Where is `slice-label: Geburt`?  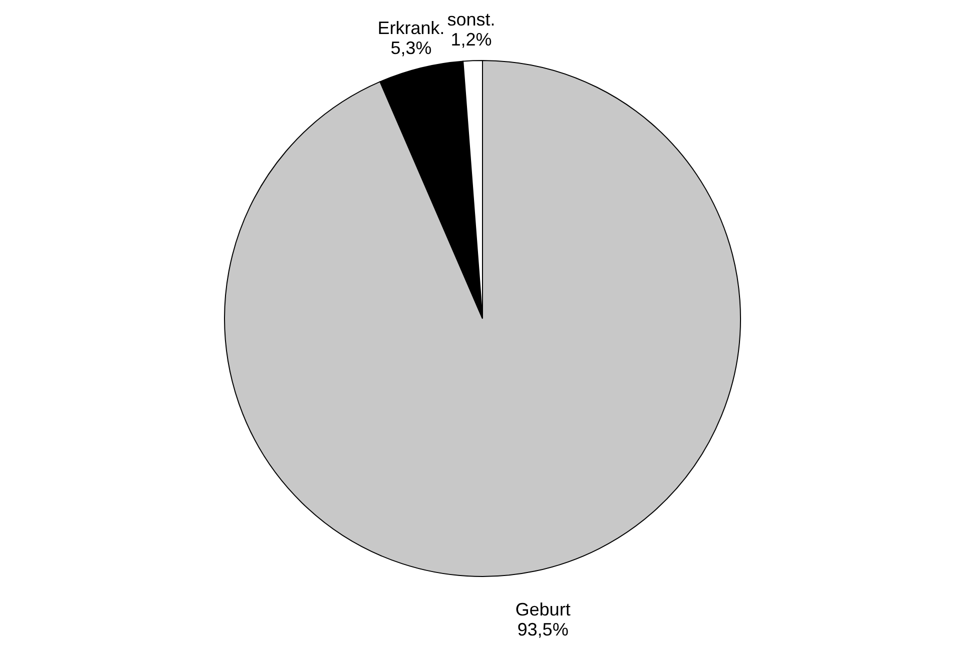 slice-label: Geburt is located at coordinates (542, 609).